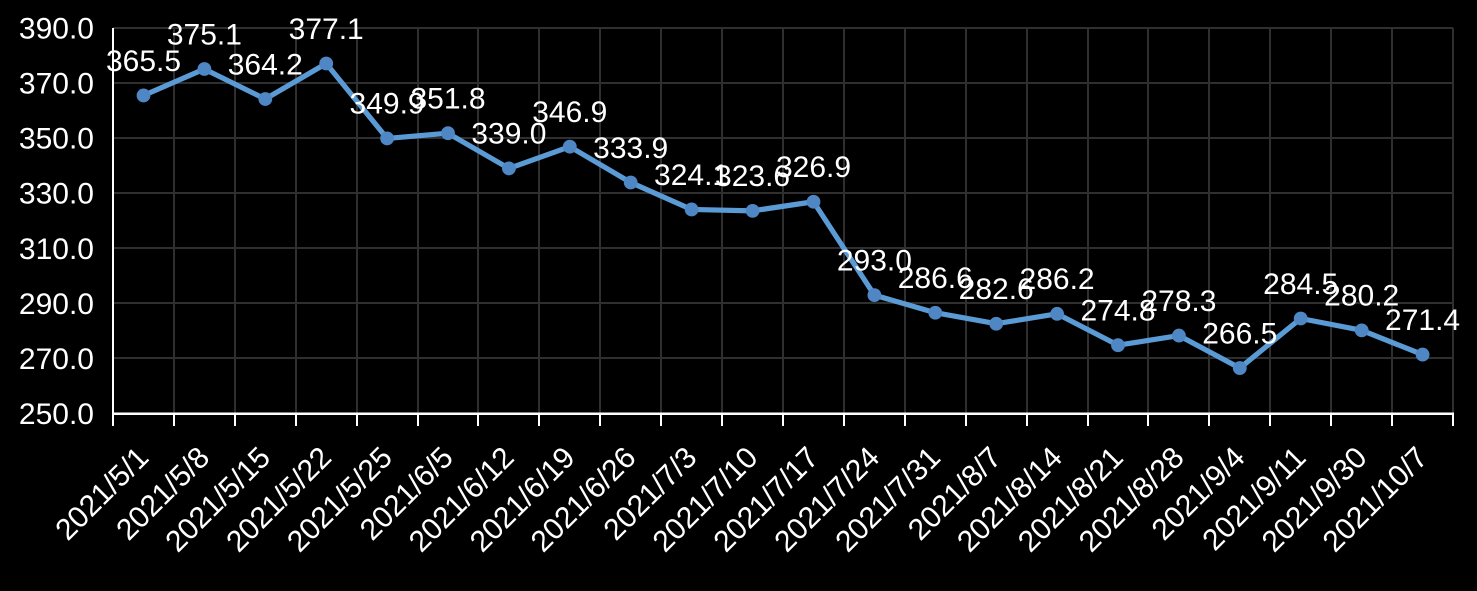  I want to click on svg-text: 351.8, so click(447, 99).